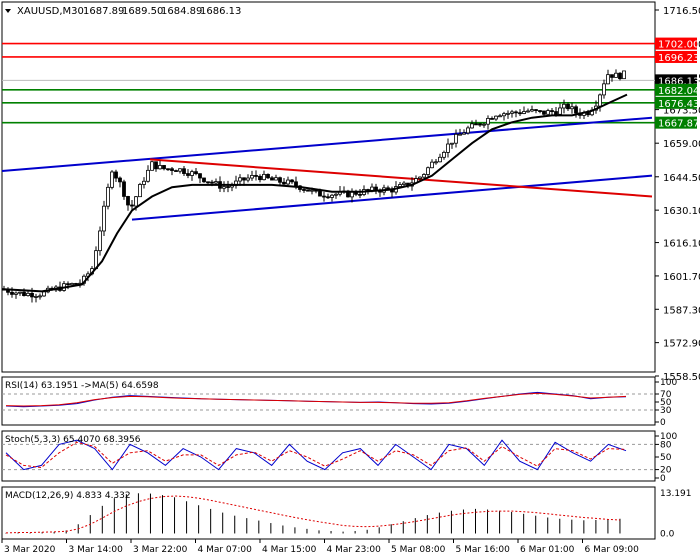 Image resolution: width=700 pixels, height=560 pixels. What do you see at coordinates (68, 496) in the screenshot?
I see `macd-label: MACD(12,26,9) 4.833 4.332` at bounding box center [68, 496].